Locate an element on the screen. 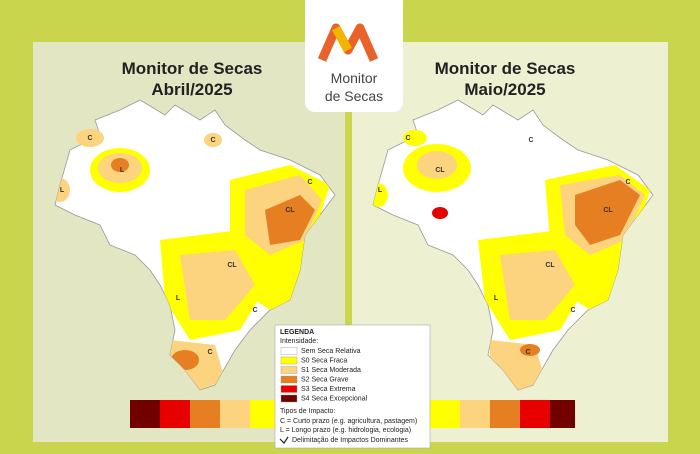 Image resolution: width=700 pixels, height=454 pixels. logo-text: de Secas is located at coordinates (354, 96).